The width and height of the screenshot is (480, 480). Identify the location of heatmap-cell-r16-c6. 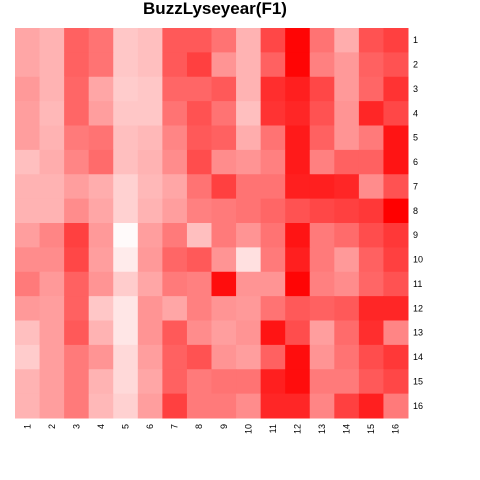
(150, 406).